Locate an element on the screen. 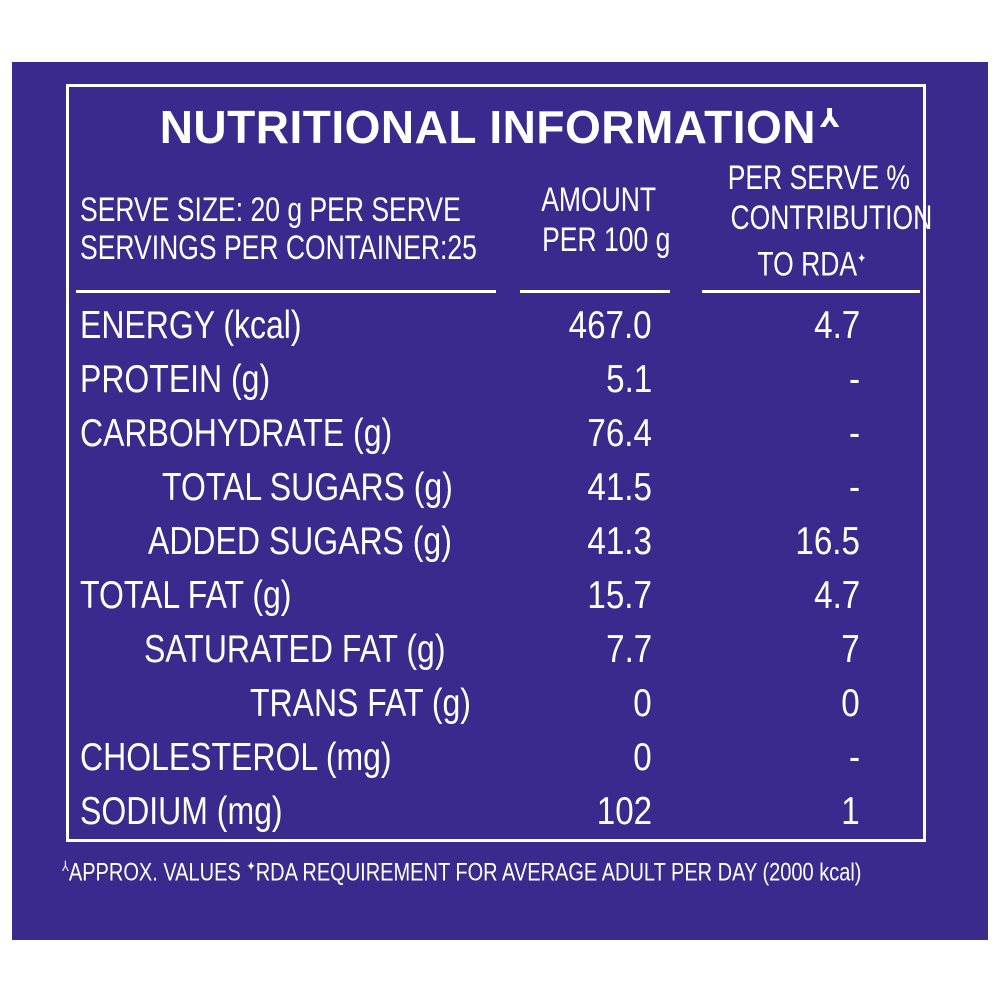 Image resolution: width=1000 pixels, height=1000 pixels. row-rda-trans-fat: 0 is located at coordinates (850, 703).